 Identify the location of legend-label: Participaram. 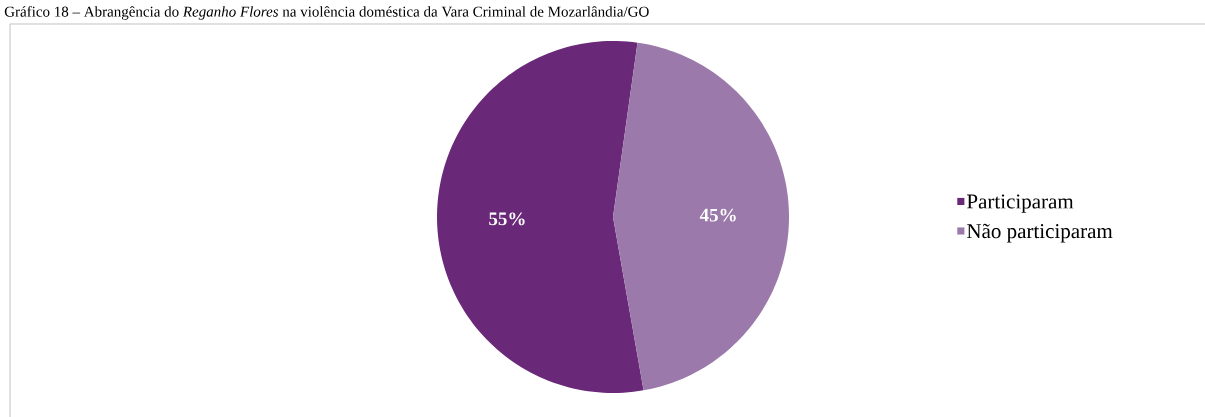
(1020, 203).